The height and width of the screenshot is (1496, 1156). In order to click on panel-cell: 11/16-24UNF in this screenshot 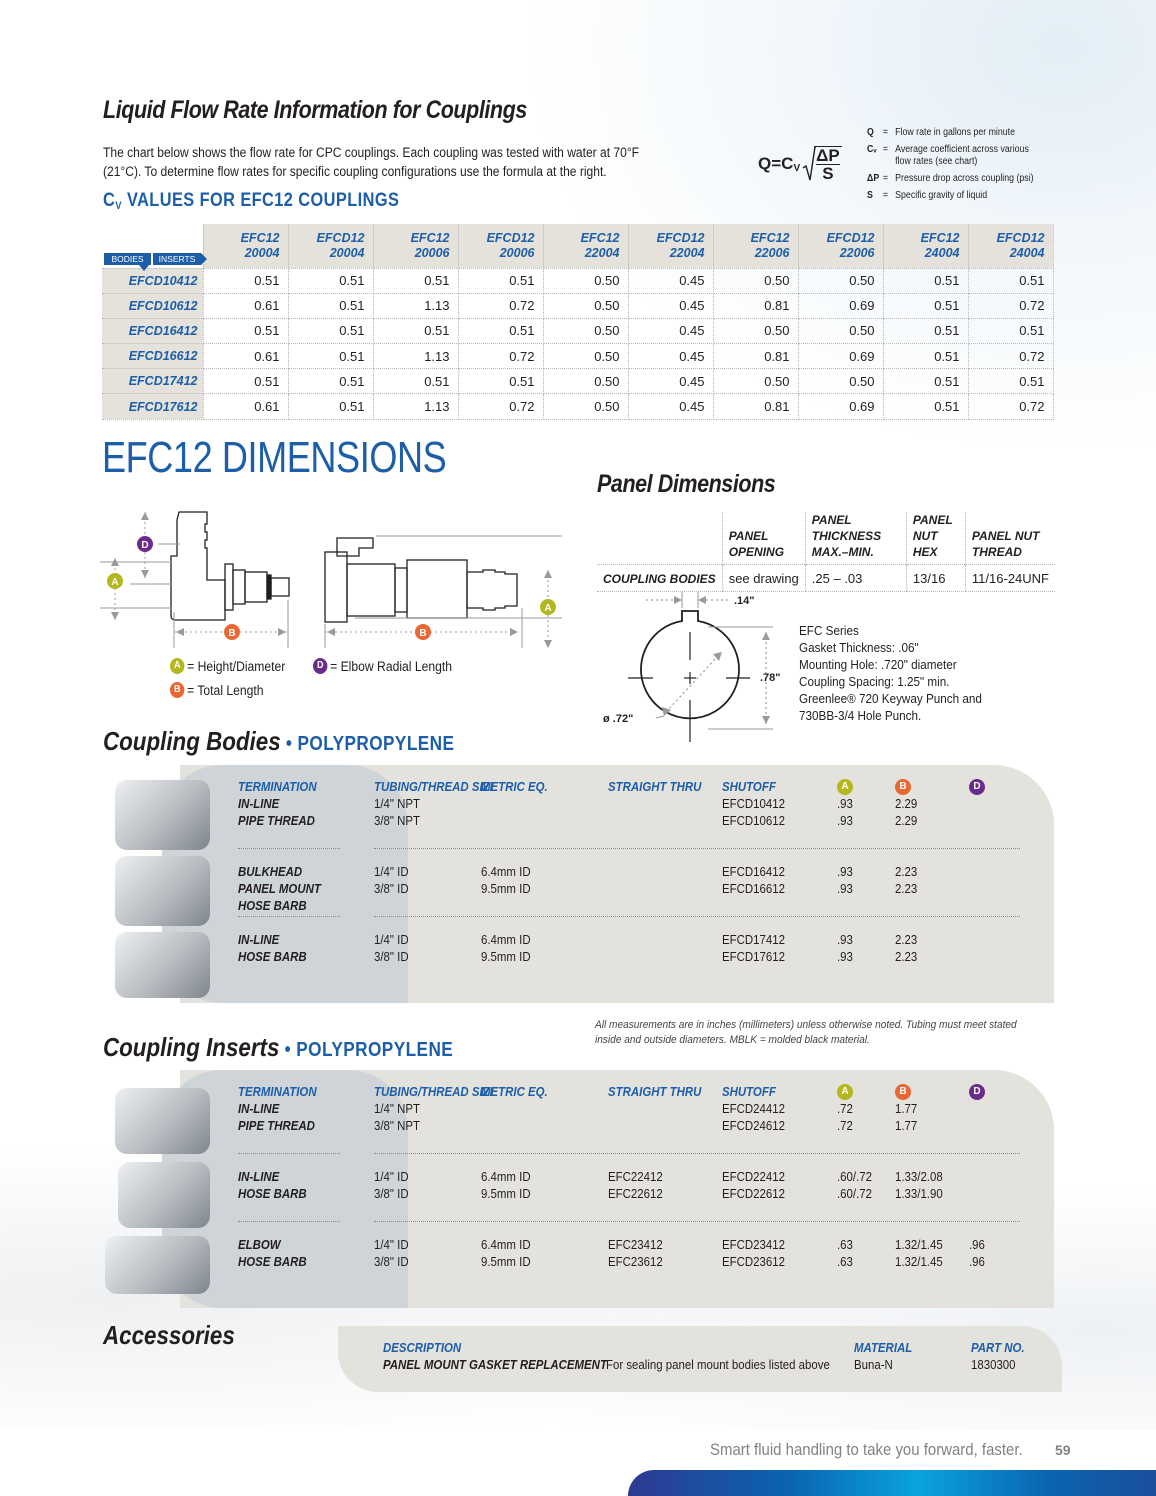, I will do `click(1009, 578)`.